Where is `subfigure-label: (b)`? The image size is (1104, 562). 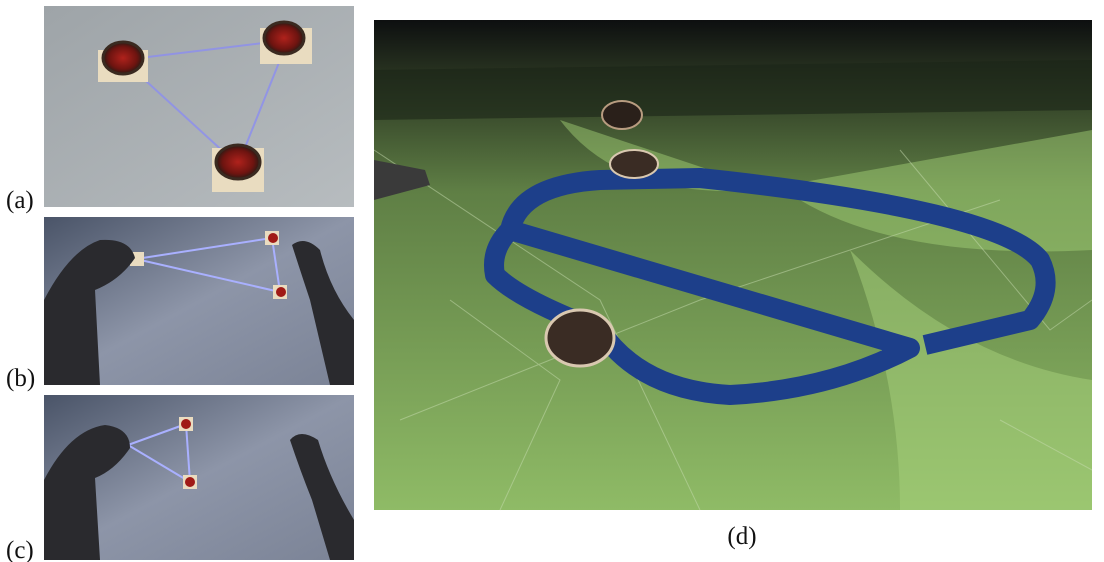 subfigure-label: (b) is located at coordinates (20, 378).